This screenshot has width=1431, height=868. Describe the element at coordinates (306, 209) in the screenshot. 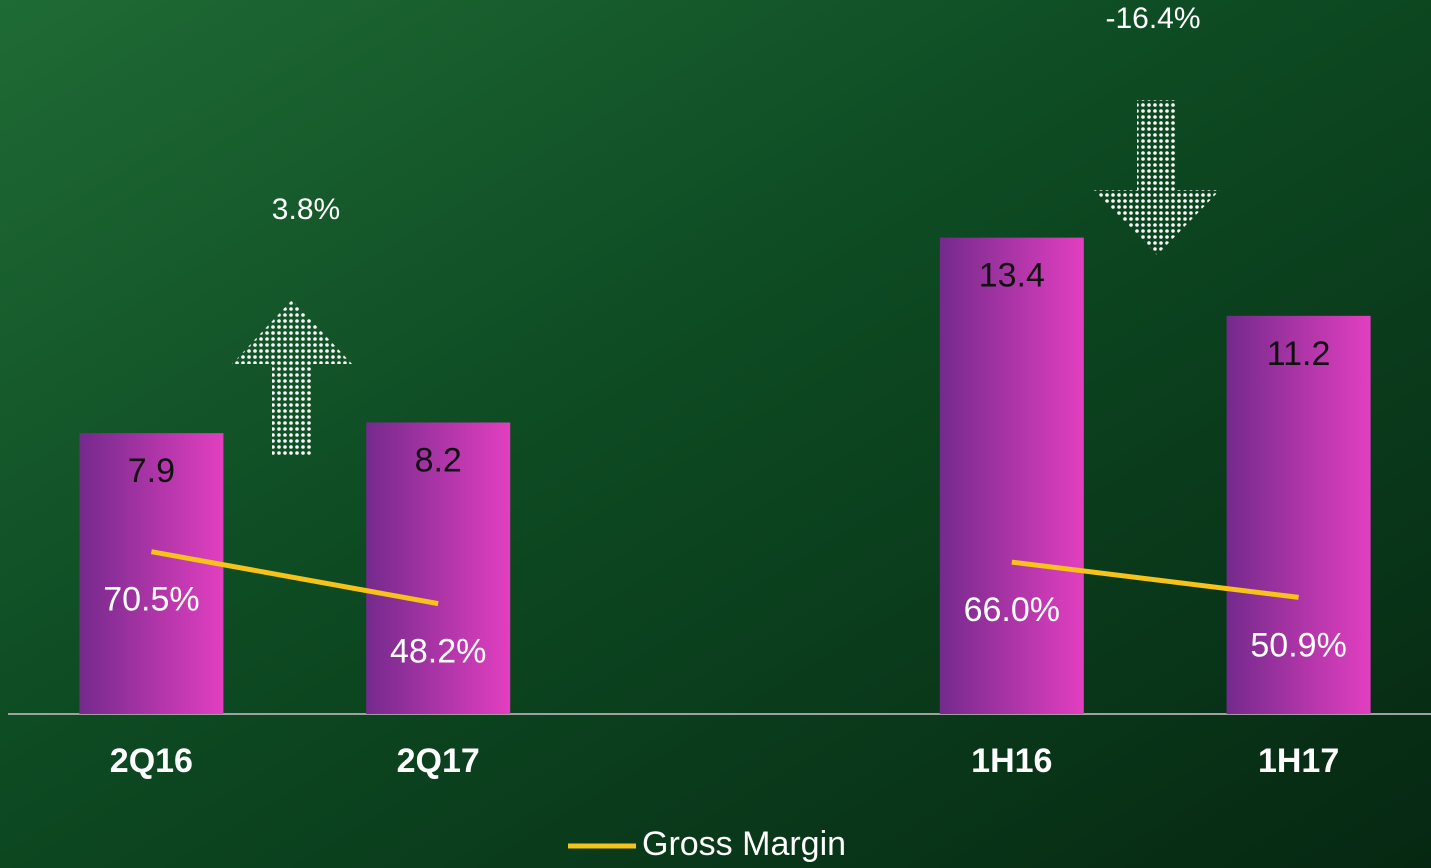

I see `annotation: 3.8%` at that location.